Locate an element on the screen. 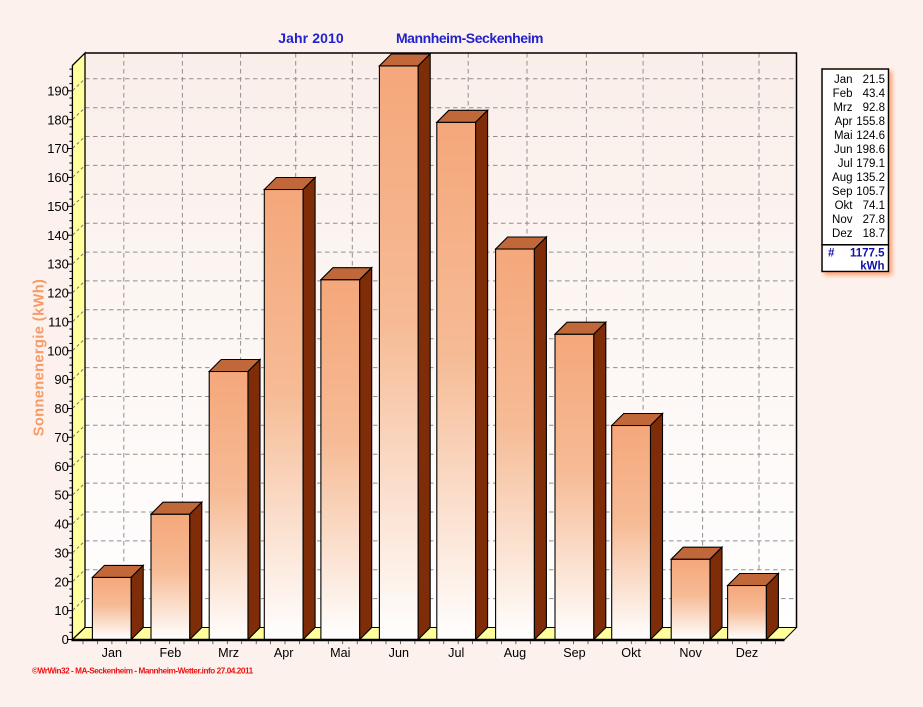 This screenshot has height=707, width=923. svg-text: 198.6 is located at coordinates (870, 150).